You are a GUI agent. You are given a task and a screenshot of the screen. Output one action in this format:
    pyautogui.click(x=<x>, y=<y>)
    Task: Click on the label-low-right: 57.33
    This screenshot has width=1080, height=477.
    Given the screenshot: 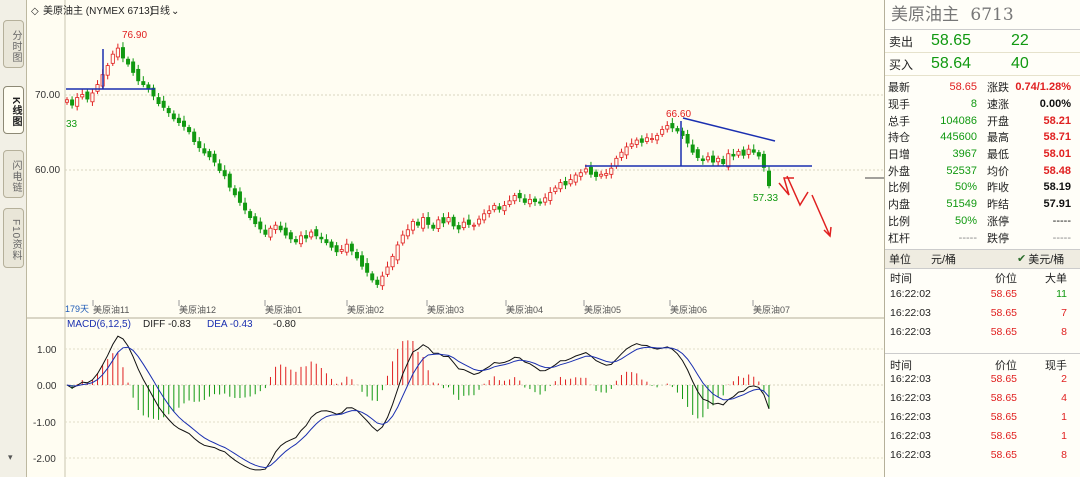 What is the action you would take?
    pyautogui.click(x=765, y=198)
    